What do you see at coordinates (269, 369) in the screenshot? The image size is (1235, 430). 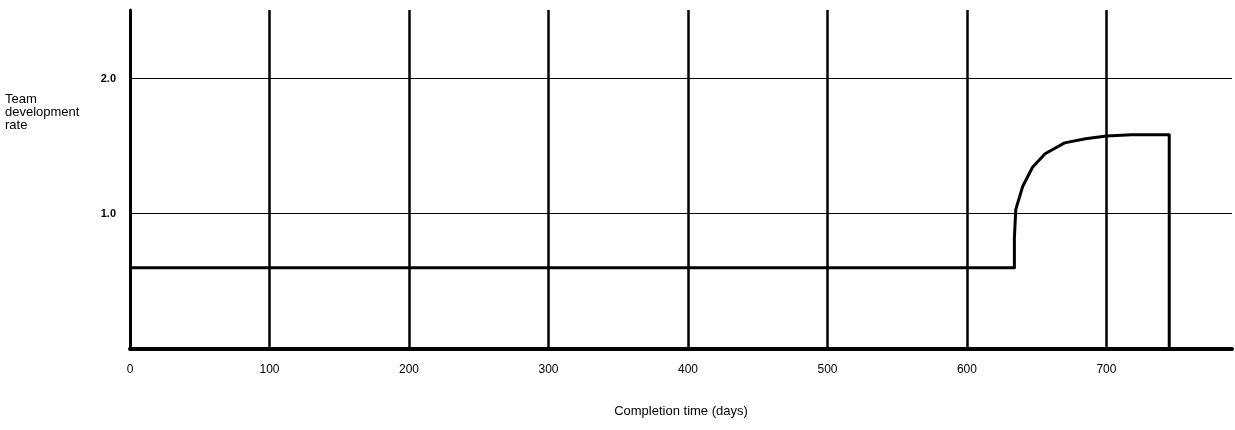 I see `x-tick-label: 100` at bounding box center [269, 369].